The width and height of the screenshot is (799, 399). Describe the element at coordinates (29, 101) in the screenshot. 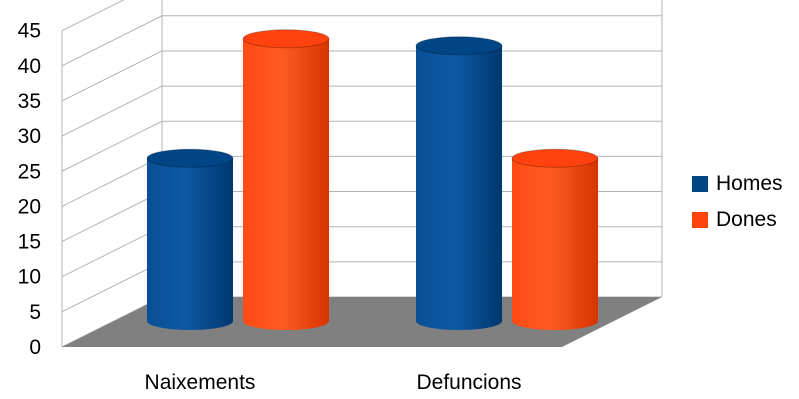

I see `y-tick-label: 35` at that location.